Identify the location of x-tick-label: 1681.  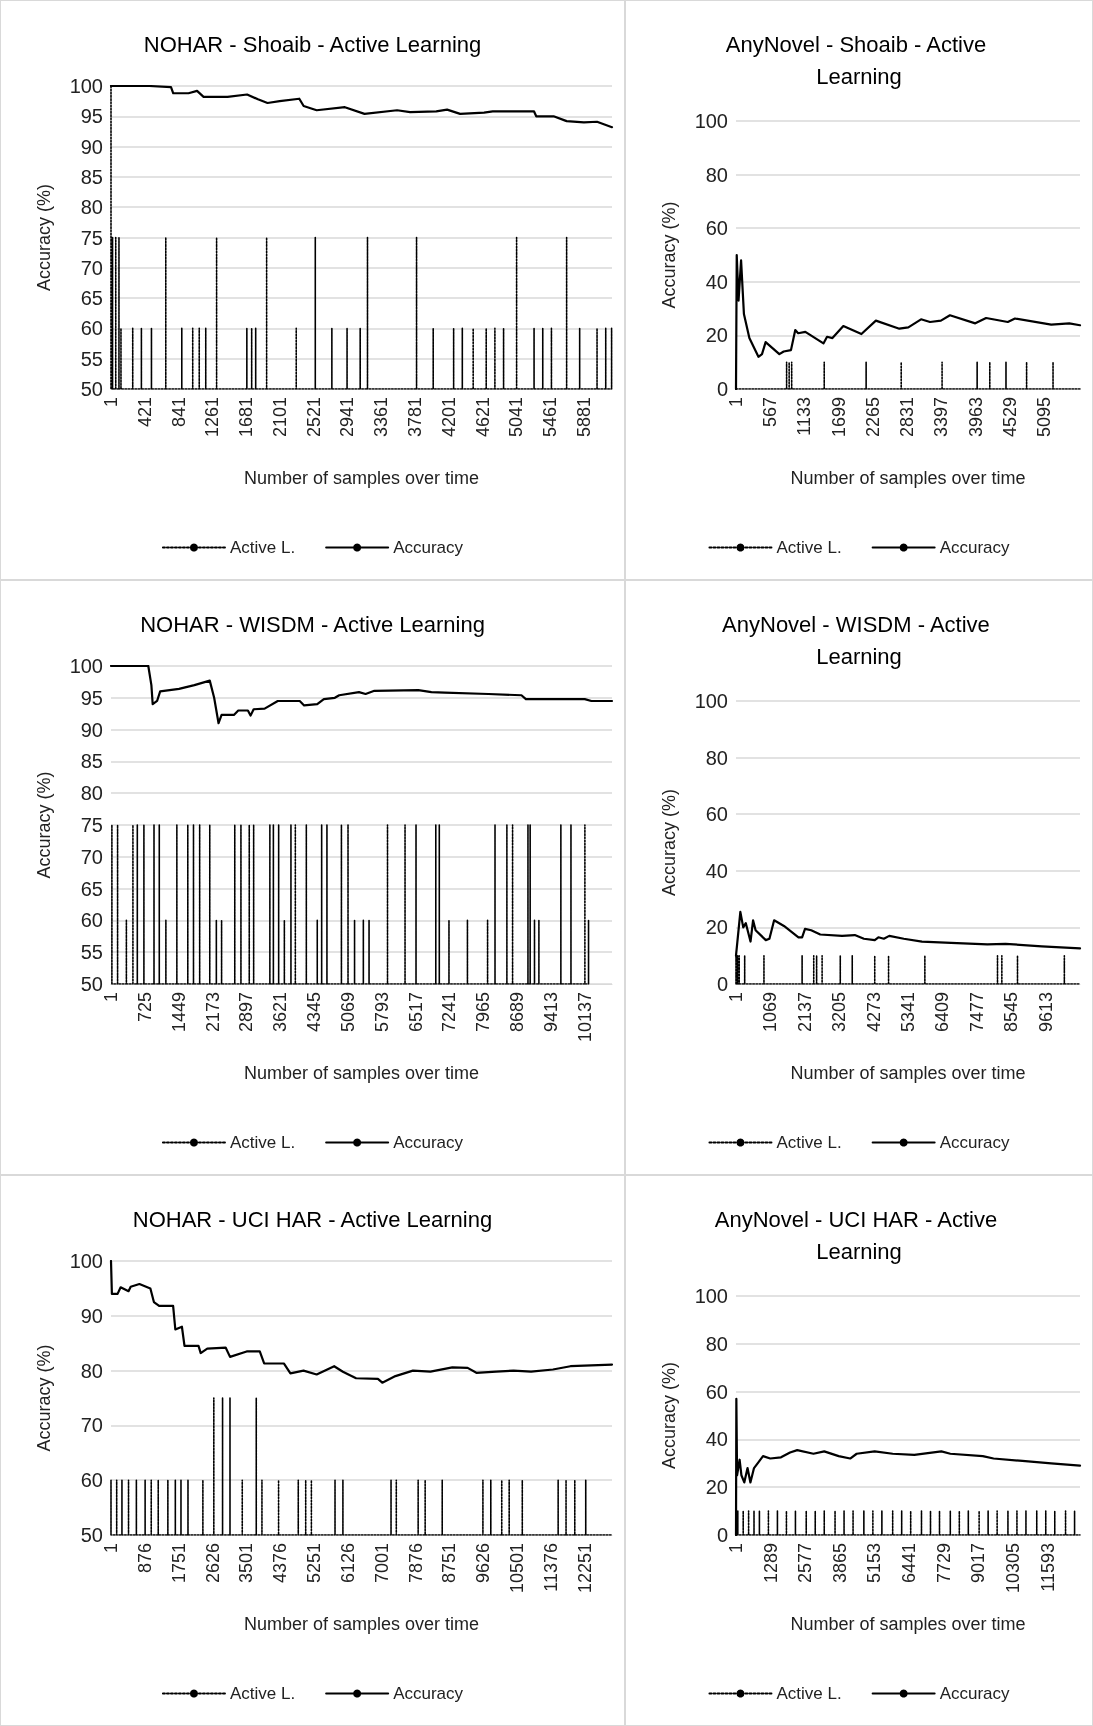
(246, 417).